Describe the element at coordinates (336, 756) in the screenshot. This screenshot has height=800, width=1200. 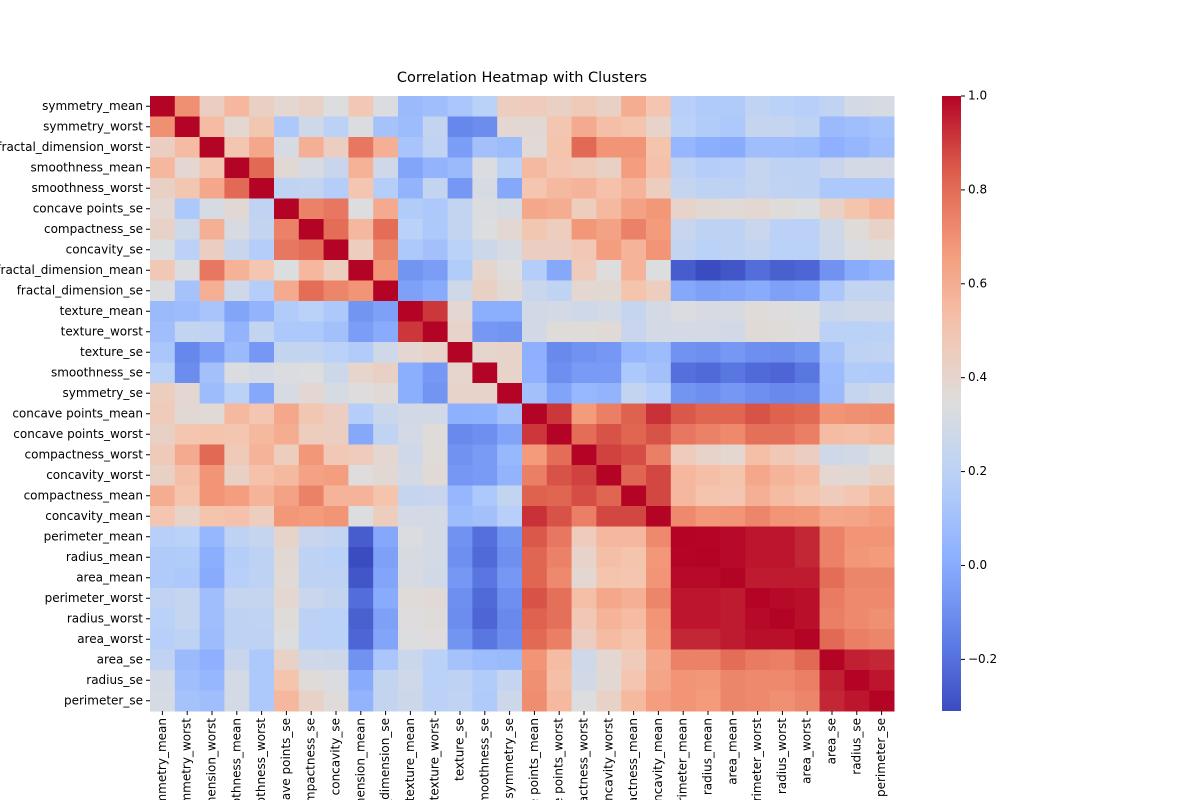
I see `x-tick-label: concavity_se` at that location.